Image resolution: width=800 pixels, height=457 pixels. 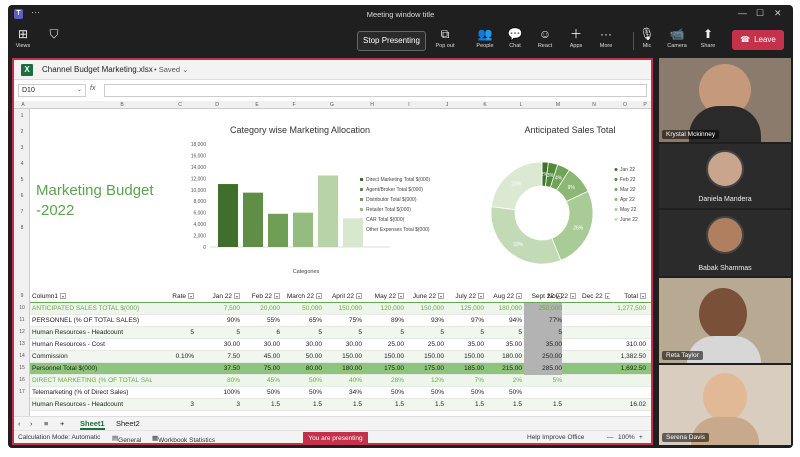 What do you see at coordinates (220, 321) in the screenshot?
I see `table-cell: 90%` at bounding box center [220, 321].